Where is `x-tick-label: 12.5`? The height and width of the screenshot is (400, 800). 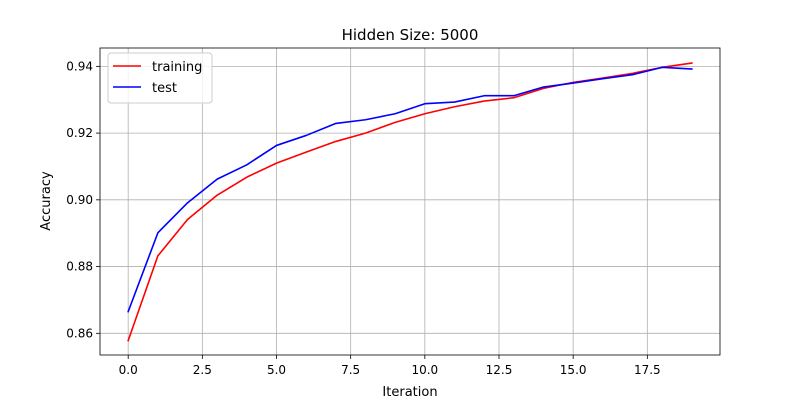
x-tick-label: 12.5 is located at coordinates (499, 370).